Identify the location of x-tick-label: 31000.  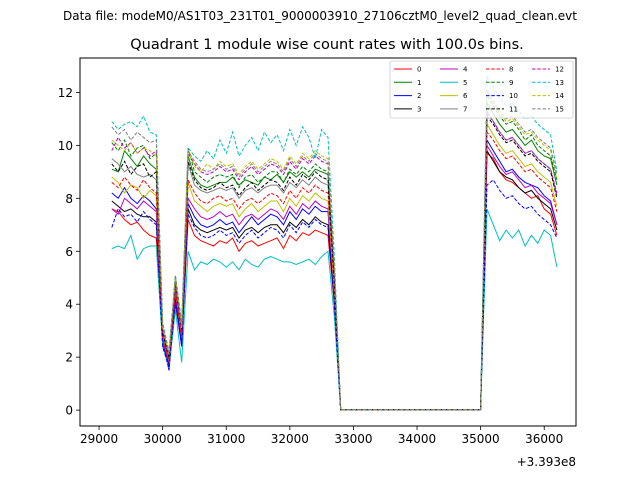
(226, 439).